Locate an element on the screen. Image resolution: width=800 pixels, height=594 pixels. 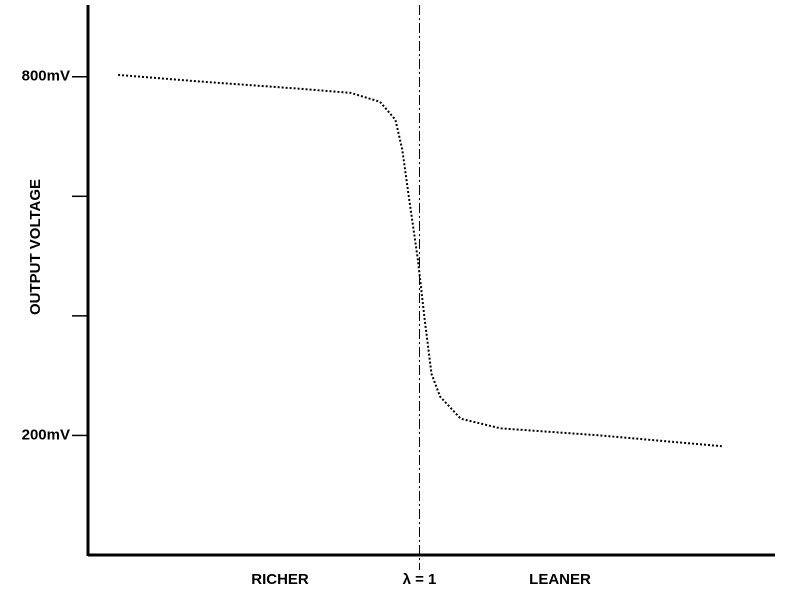
reference-label: λ = 1 is located at coordinates (420, 579).